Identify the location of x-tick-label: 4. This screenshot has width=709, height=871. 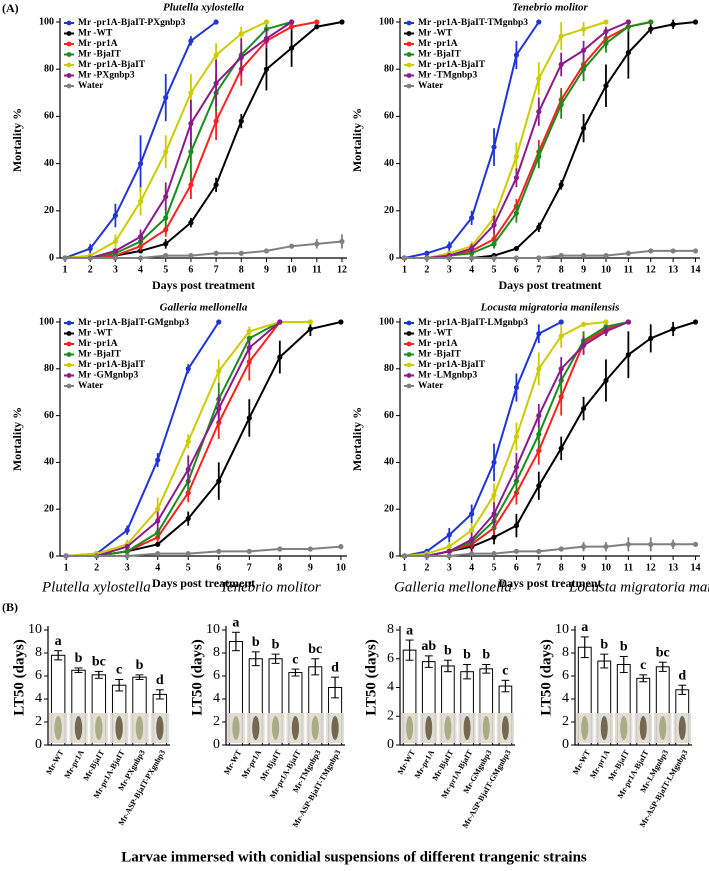
(157, 567).